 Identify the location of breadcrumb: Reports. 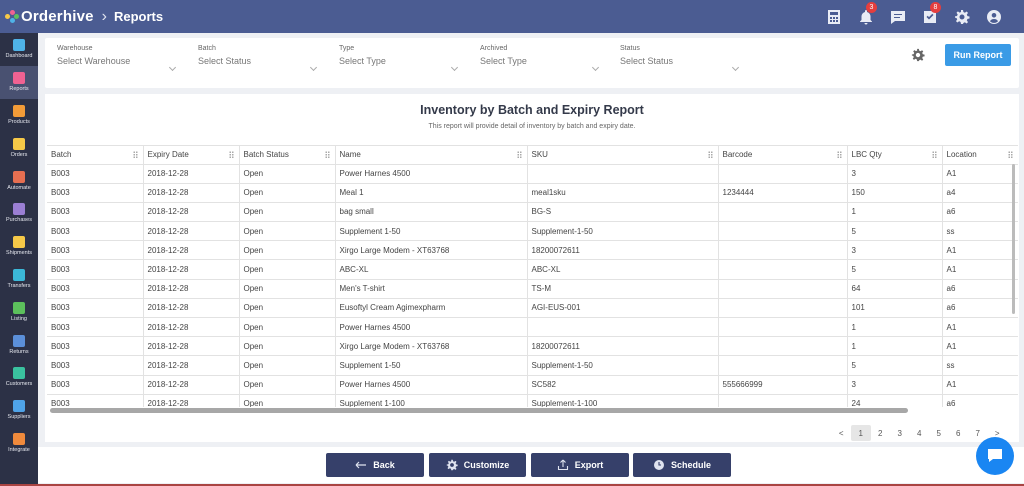
(139, 16).